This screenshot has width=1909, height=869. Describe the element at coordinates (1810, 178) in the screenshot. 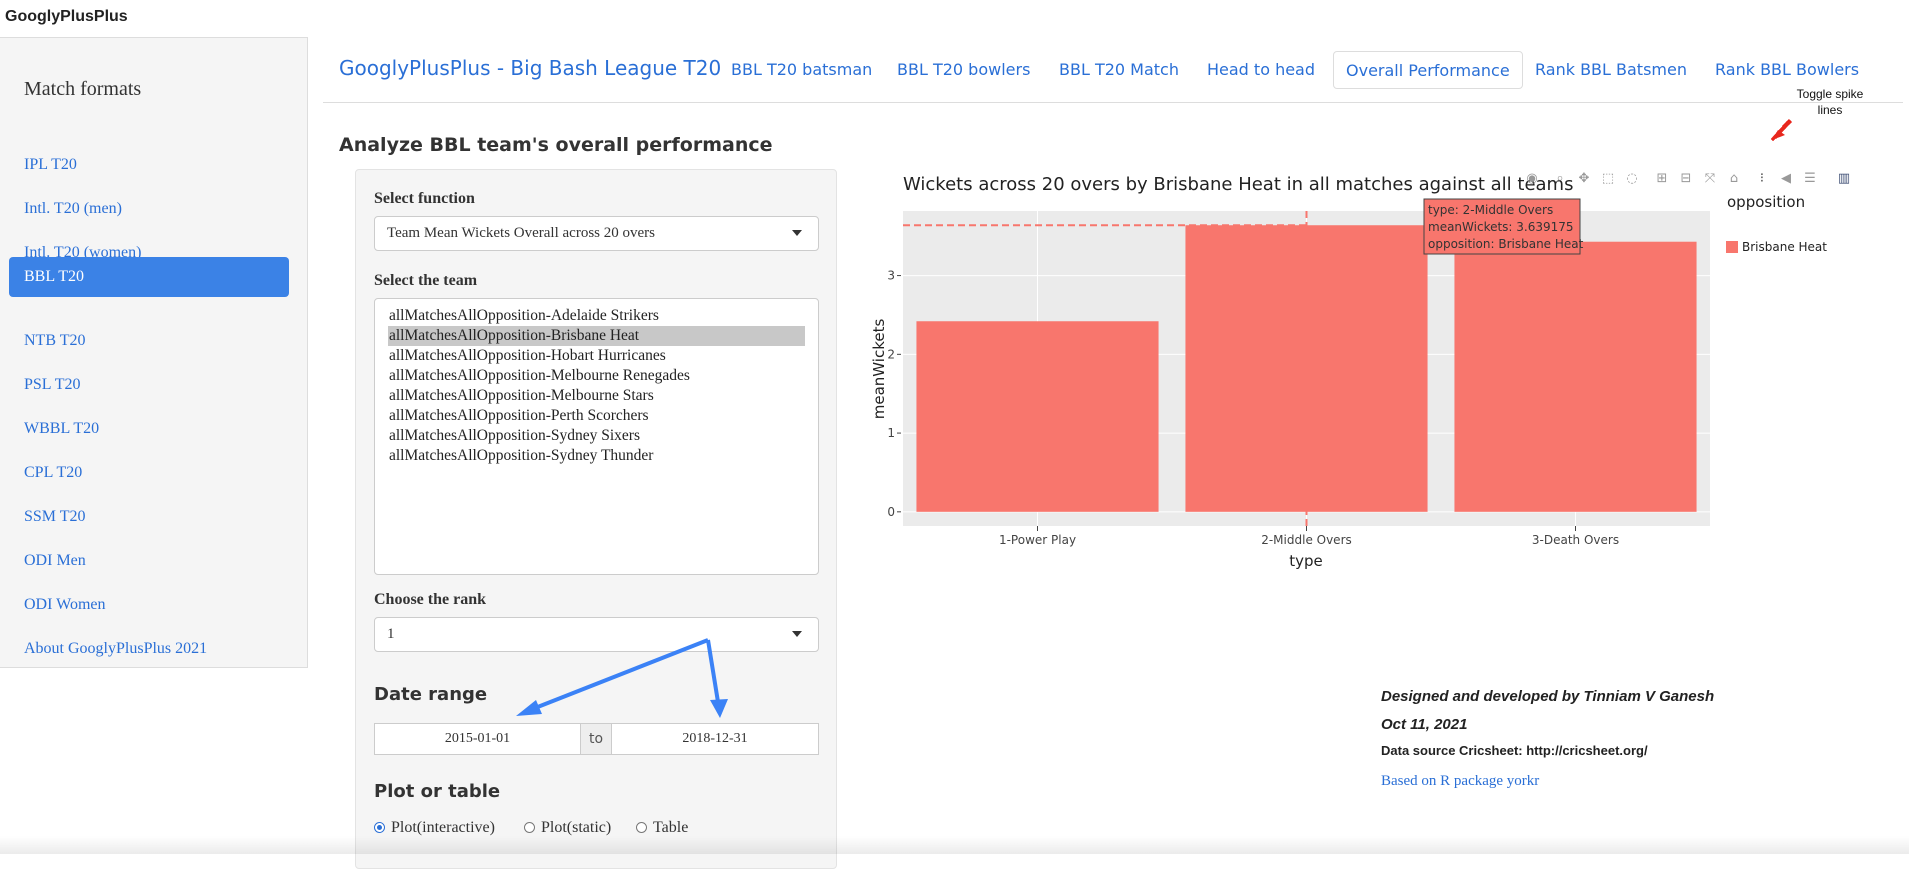

I see `hover-compare-icon: ☰` at that location.